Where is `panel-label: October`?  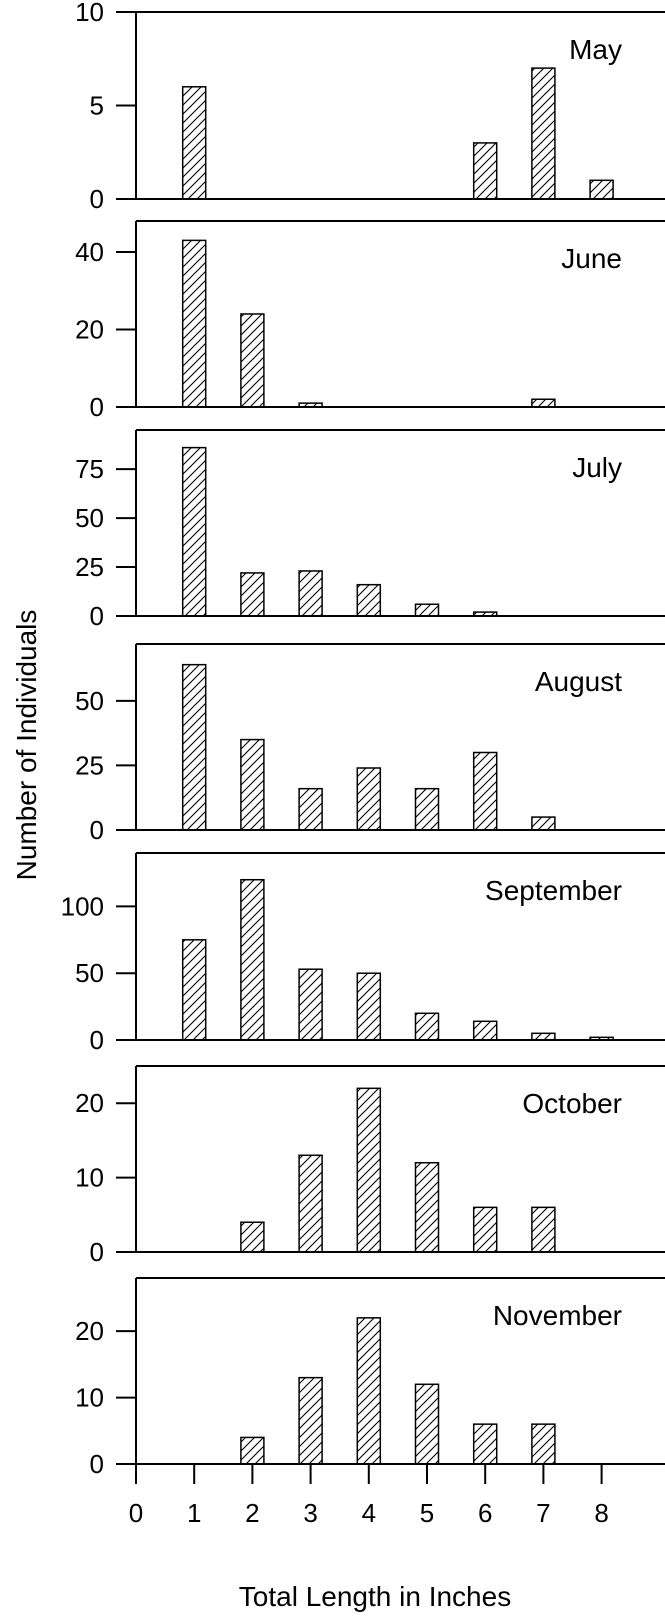
panel-label: October is located at coordinates (572, 1103).